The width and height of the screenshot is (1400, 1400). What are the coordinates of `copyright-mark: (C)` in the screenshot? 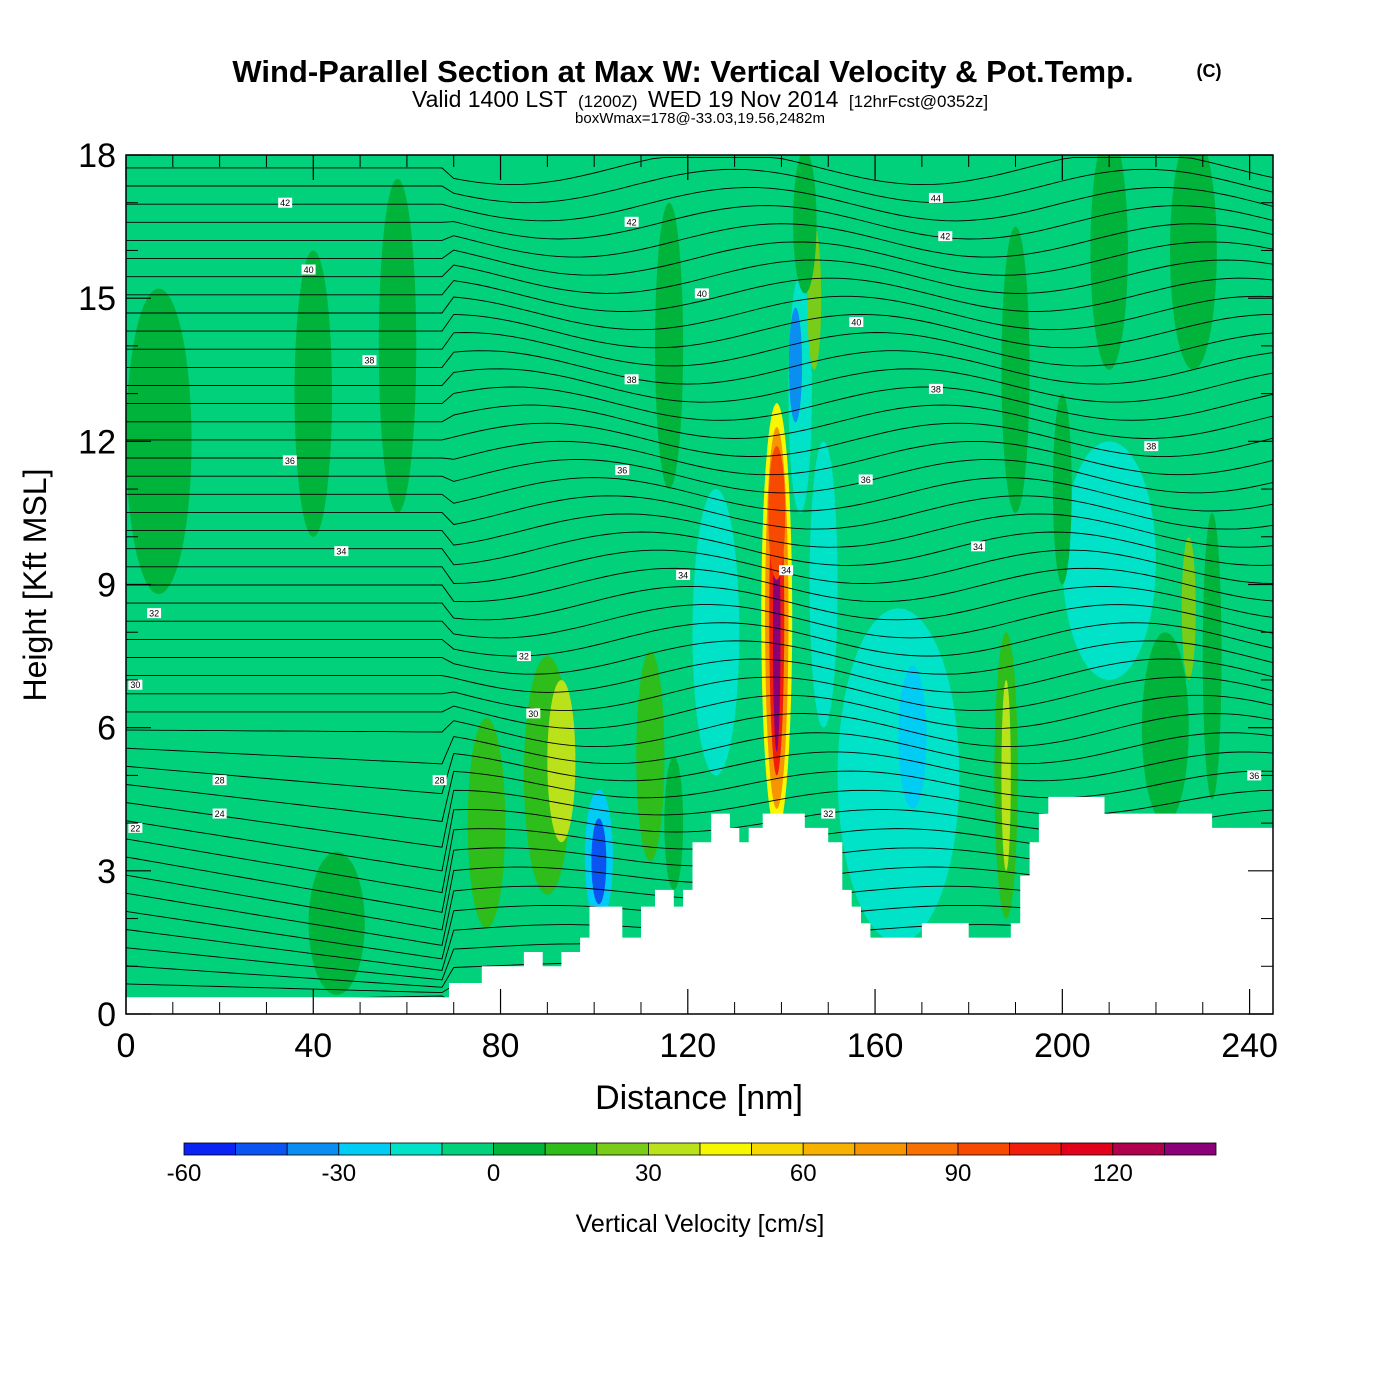 It's located at (1209, 71).